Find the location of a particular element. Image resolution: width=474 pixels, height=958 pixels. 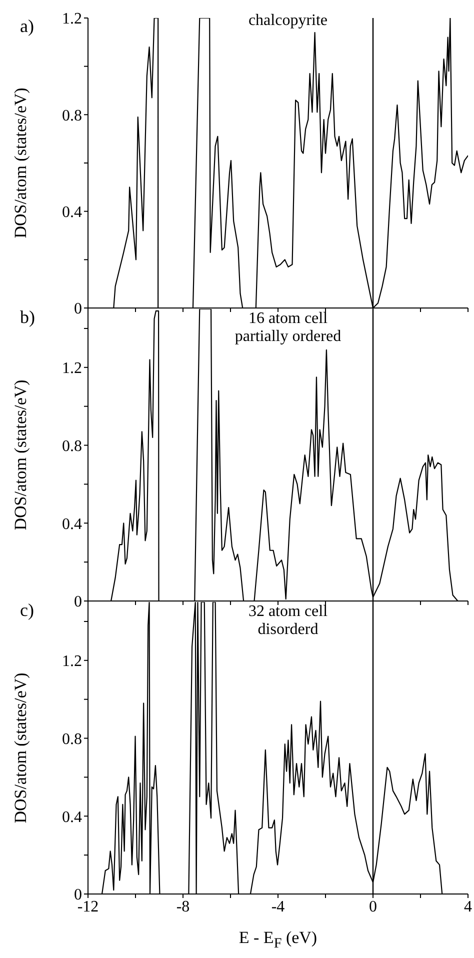

annotation: partially ordered is located at coordinates (288, 337).